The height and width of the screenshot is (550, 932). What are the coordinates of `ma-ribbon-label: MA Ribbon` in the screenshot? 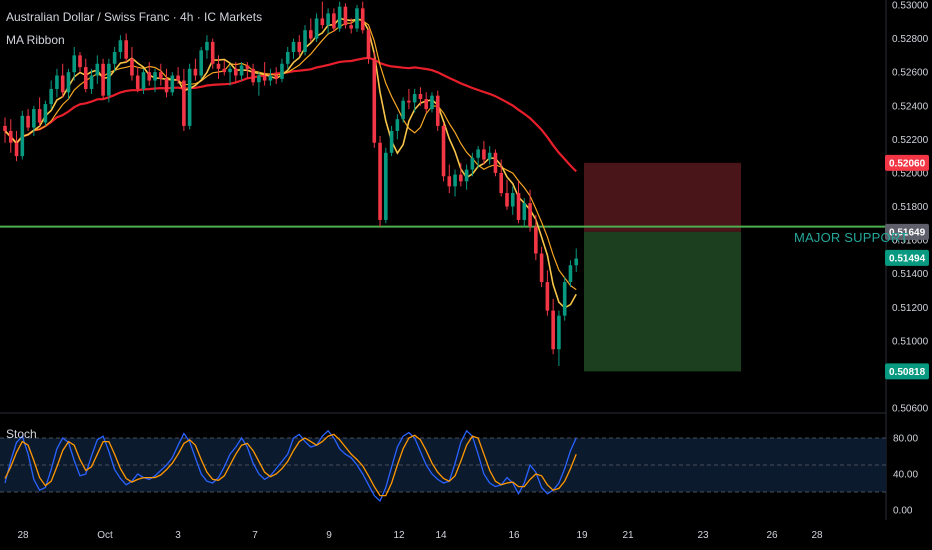 It's located at (35, 40).